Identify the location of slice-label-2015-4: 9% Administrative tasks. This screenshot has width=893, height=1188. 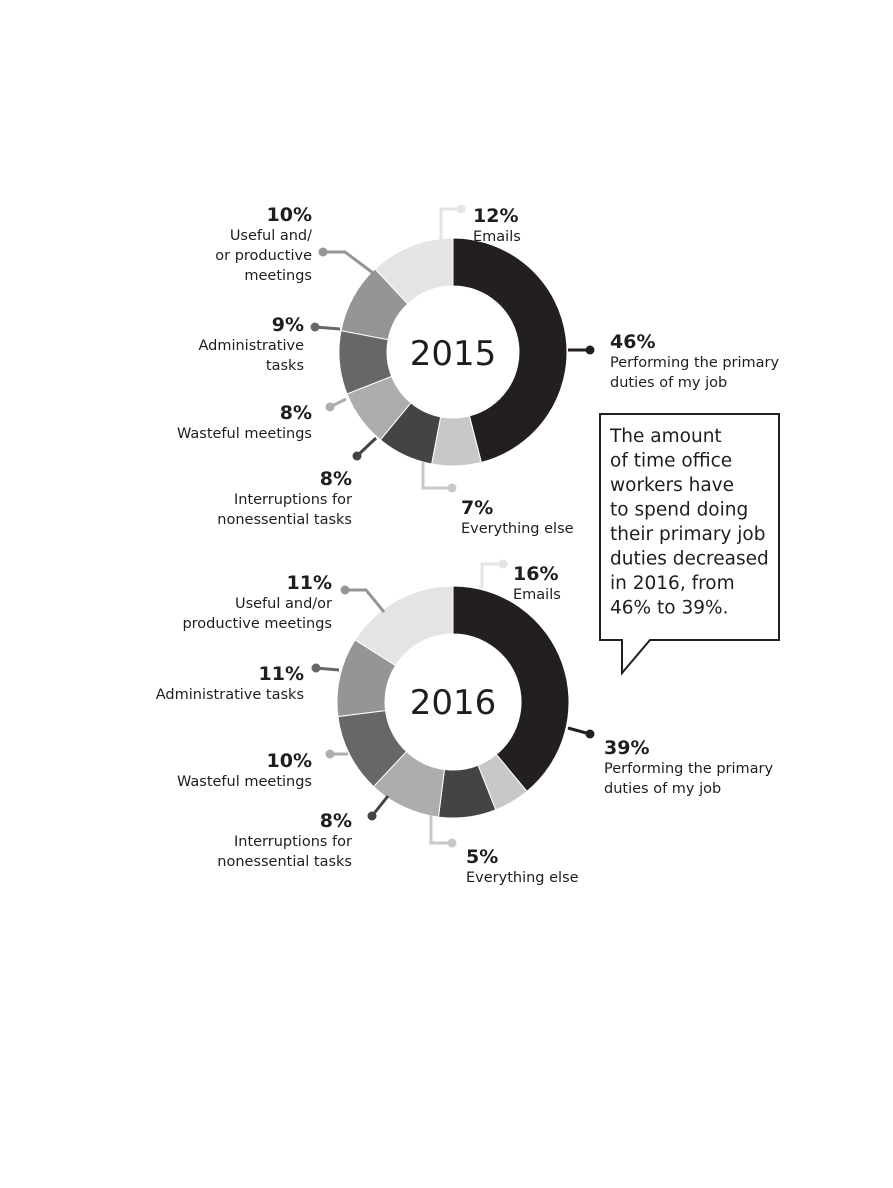
(269, 344).